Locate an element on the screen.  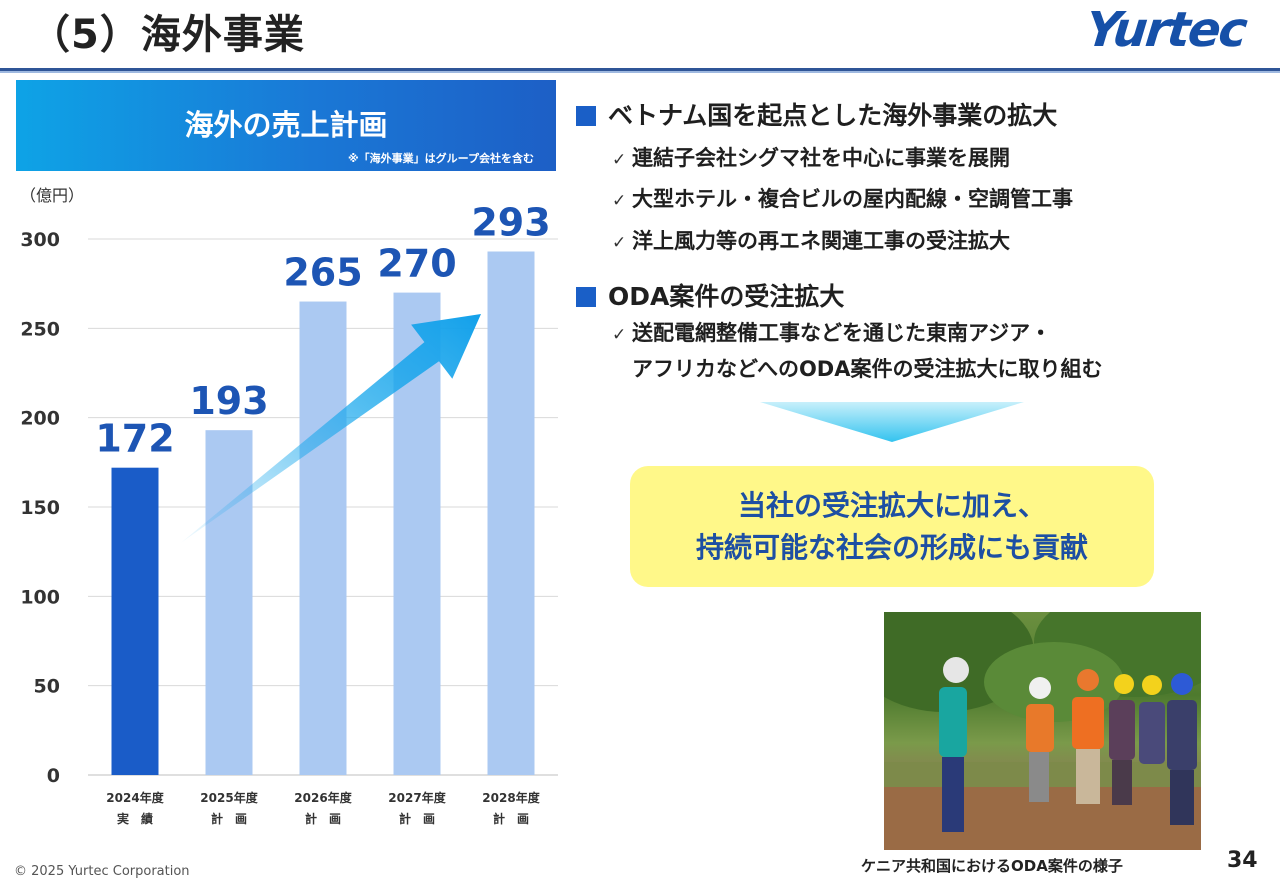
callout-line-1: 当社の受注拡大に加え、 is located at coordinates (891, 505).